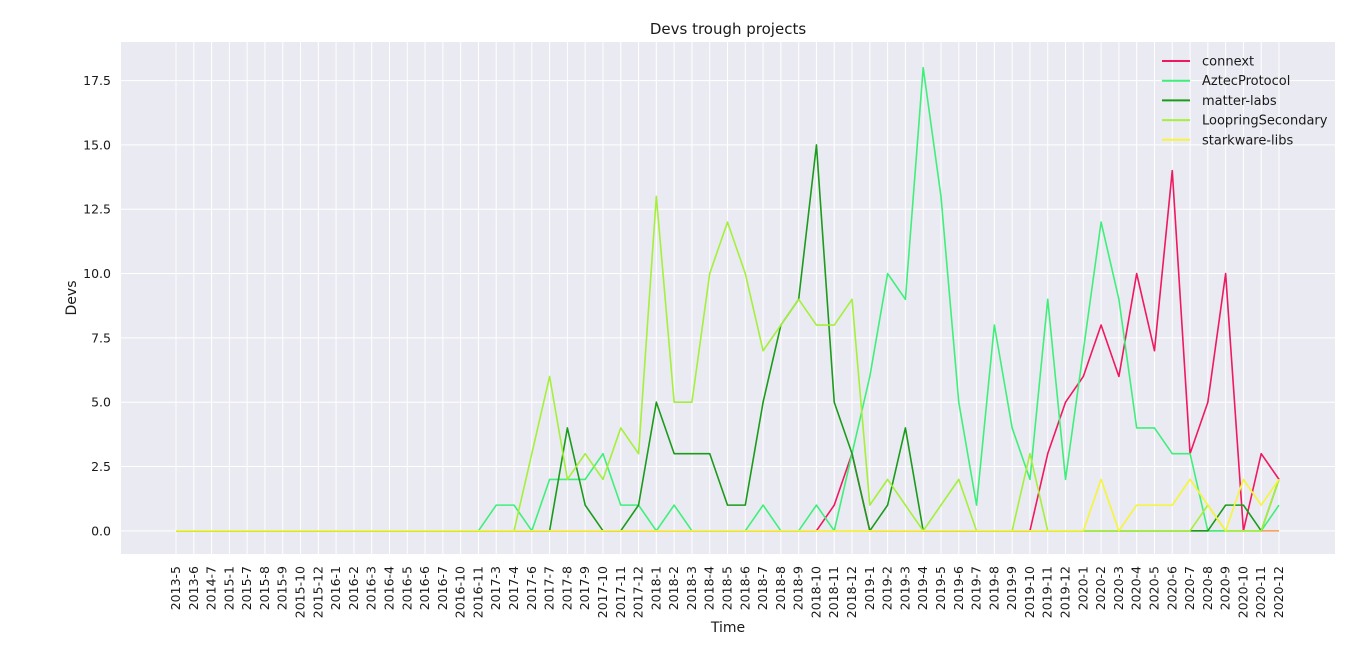 The image size is (1360, 671). What do you see at coordinates (300, 592) in the screenshot?
I see `x-tick-label: 2015-10` at bounding box center [300, 592].